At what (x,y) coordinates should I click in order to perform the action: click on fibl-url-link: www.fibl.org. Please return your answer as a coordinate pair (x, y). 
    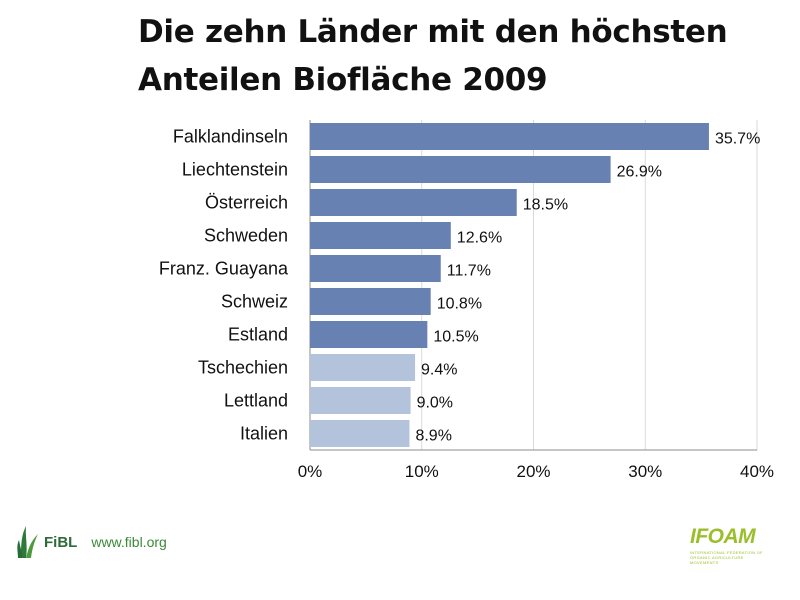
    Looking at the image, I should click on (129, 542).